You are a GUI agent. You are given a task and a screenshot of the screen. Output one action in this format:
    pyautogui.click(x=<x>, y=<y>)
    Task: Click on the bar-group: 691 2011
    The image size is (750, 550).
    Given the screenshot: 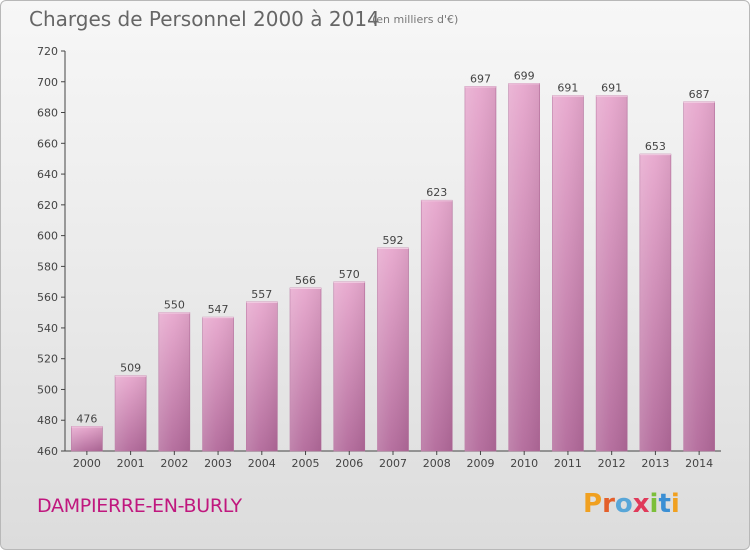 What is the action you would take?
    pyautogui.click(x=568, y=276)
    